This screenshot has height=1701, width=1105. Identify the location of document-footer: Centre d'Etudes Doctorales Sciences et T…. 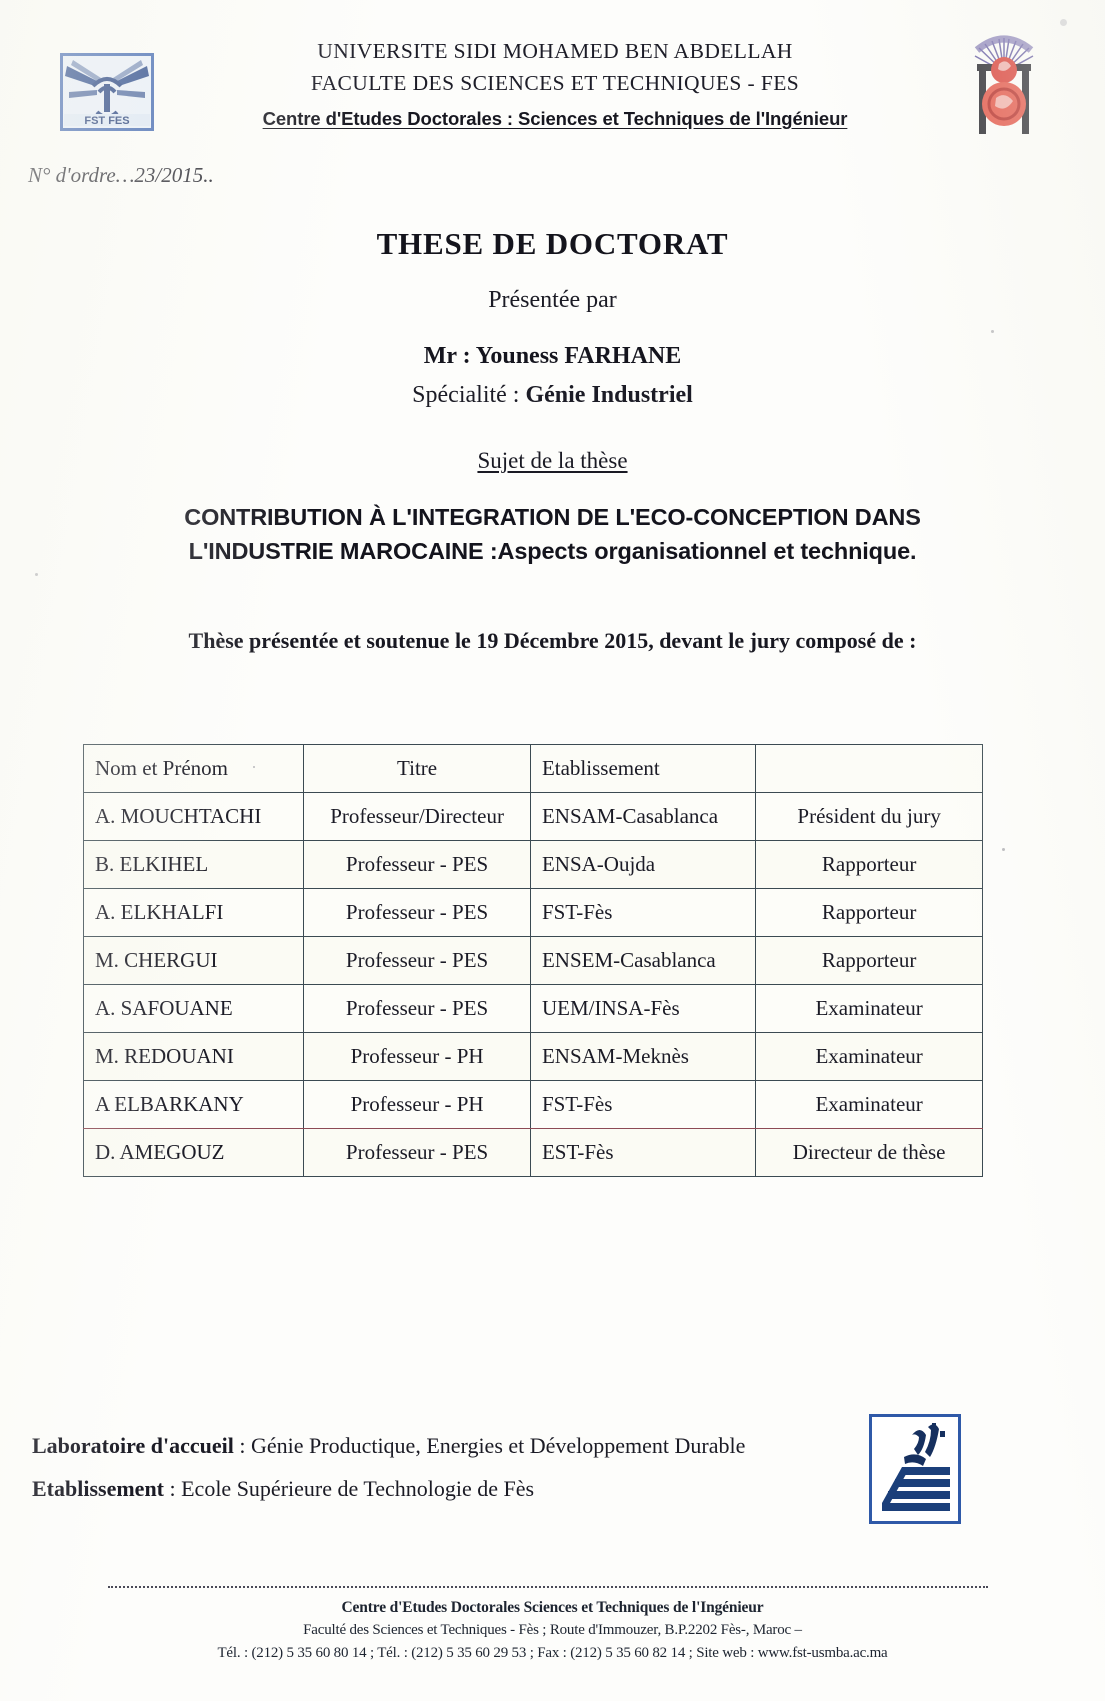
(552, 1630).